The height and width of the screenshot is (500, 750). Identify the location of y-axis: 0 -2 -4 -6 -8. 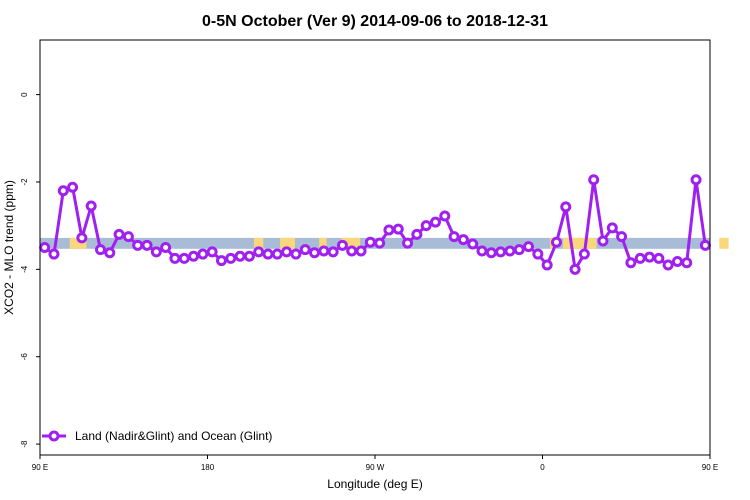
(30, 270).